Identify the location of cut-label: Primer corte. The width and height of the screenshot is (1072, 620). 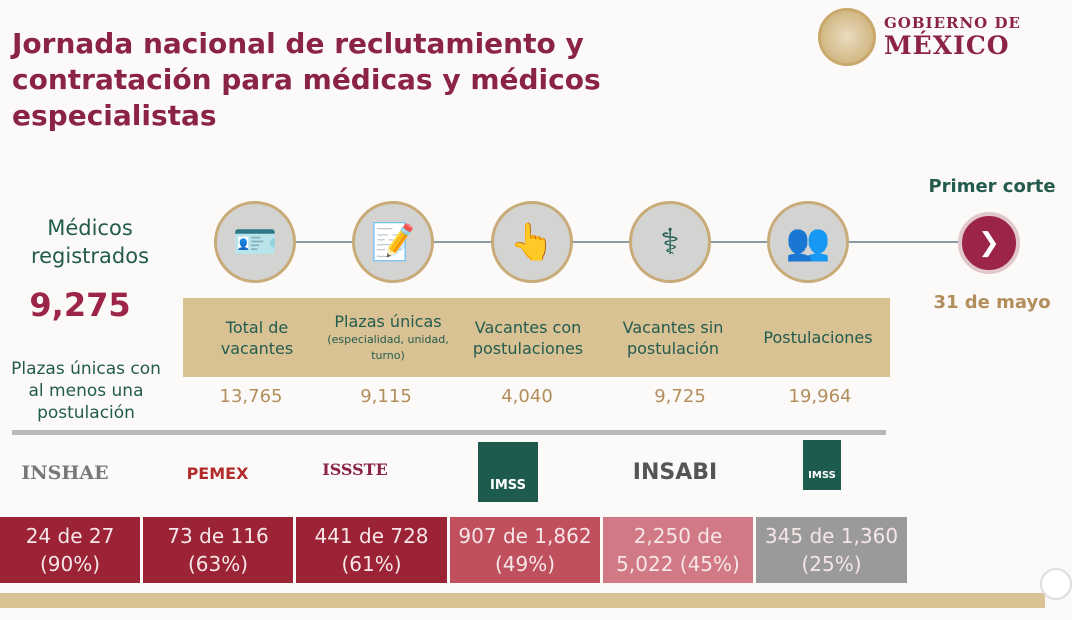
(992, 186).